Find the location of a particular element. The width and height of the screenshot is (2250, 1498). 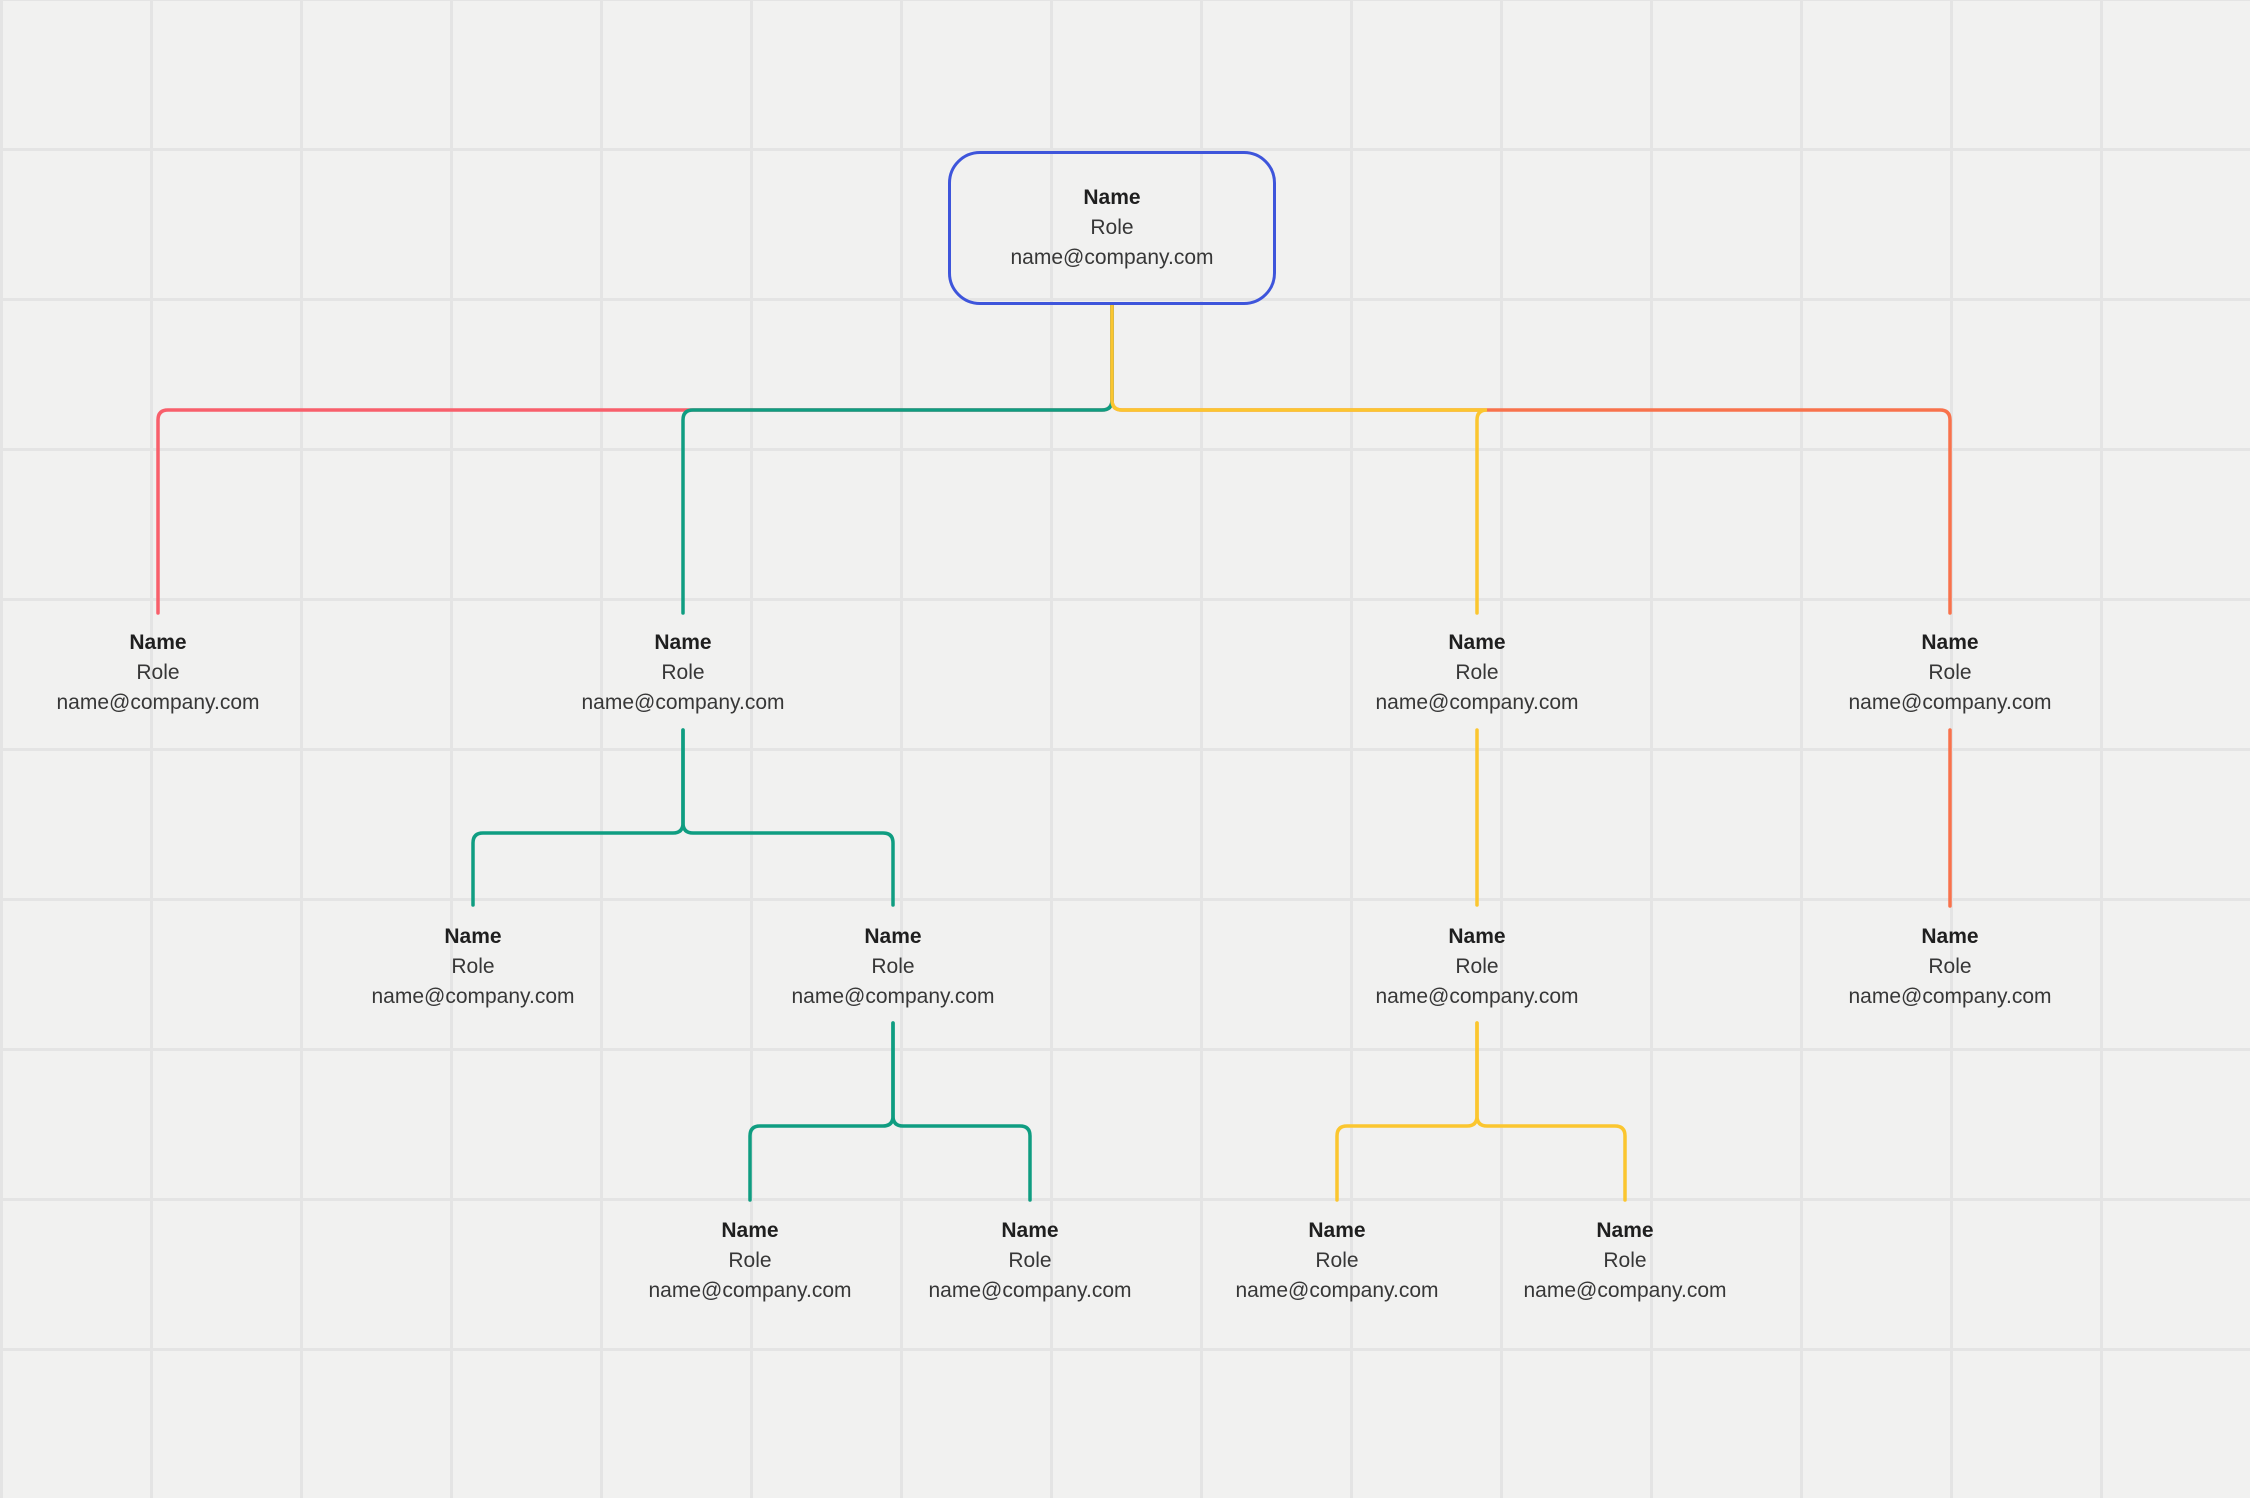

org-node-l3-d1: Name Role name@company.com is located at coordinates (1950, 967).